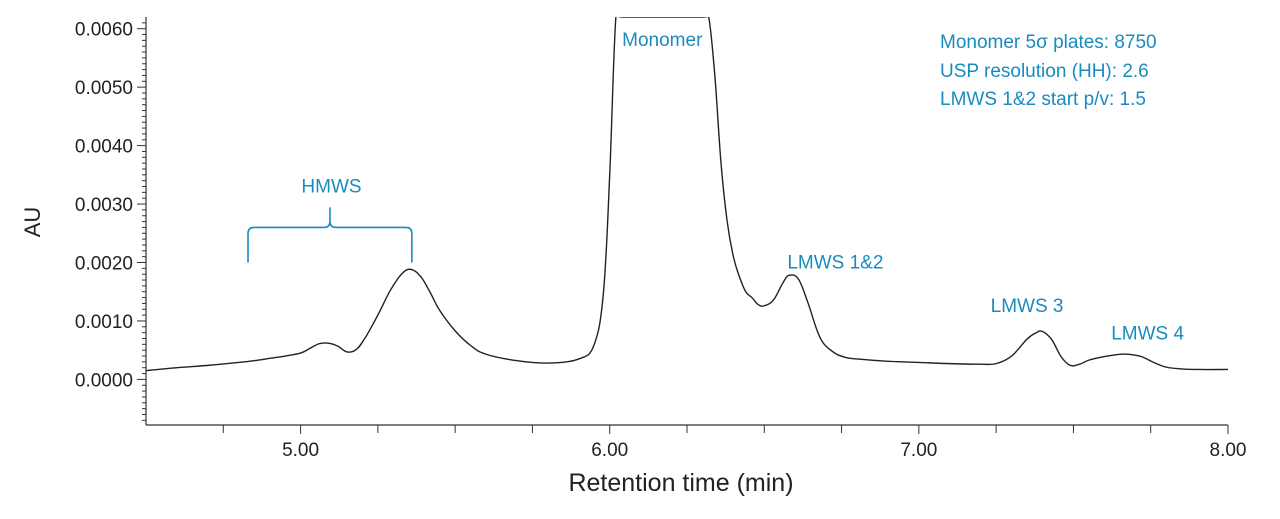 This screenshot has width=1280, height=519. Describe the element at coordinates (104, 322) in the screenshot. I see `y-tick-label: 0.0010` at that location.